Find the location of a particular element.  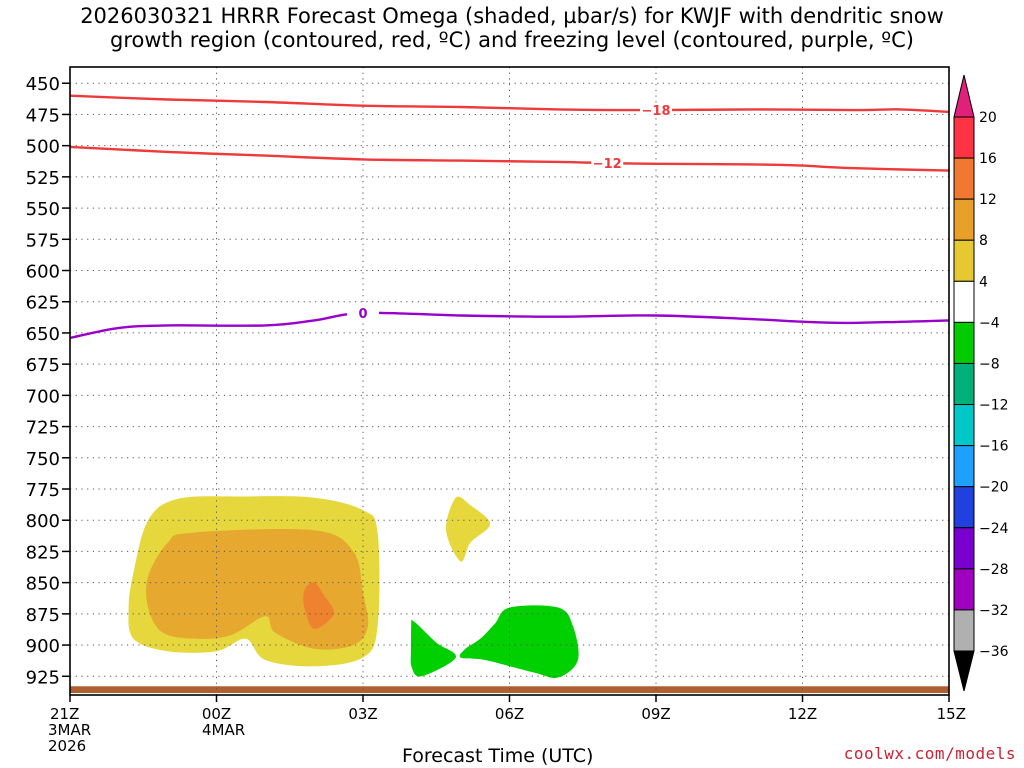

y-tick-label: 925 is located at coordinates (43, 677).